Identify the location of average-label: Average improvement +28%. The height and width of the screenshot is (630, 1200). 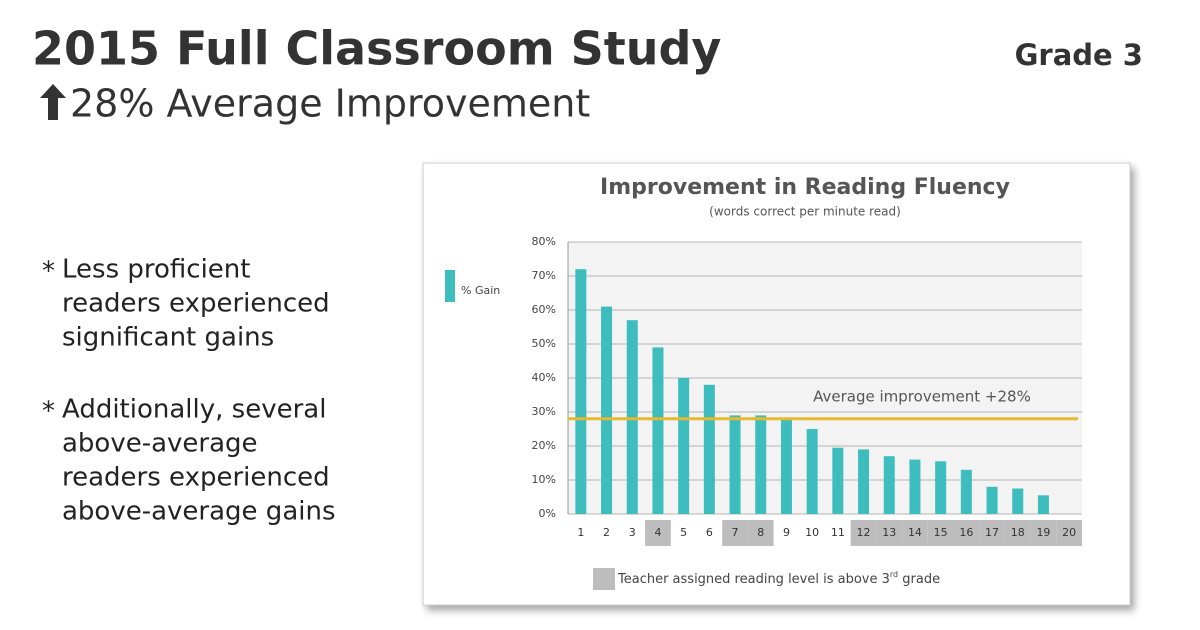
(922, 396).